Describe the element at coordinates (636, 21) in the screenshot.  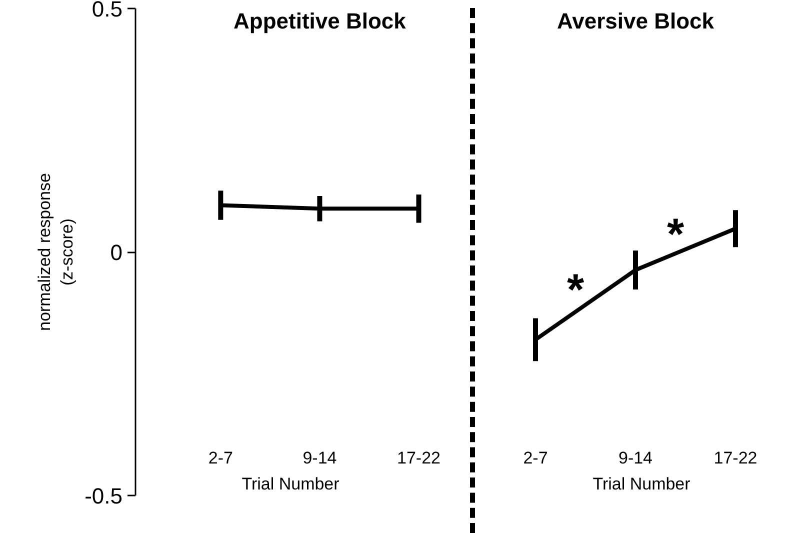
I see `chart-title: Aversive Block` at that location.